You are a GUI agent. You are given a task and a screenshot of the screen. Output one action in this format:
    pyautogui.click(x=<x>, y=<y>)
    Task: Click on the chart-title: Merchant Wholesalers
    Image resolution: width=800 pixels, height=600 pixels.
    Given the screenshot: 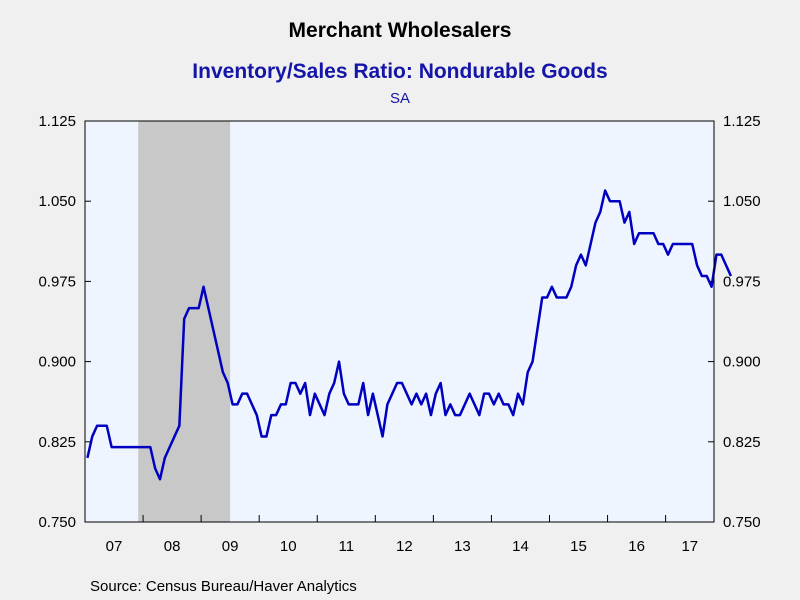 What is the action you would take?
    pyautogui.click(x=400, y=30)
    